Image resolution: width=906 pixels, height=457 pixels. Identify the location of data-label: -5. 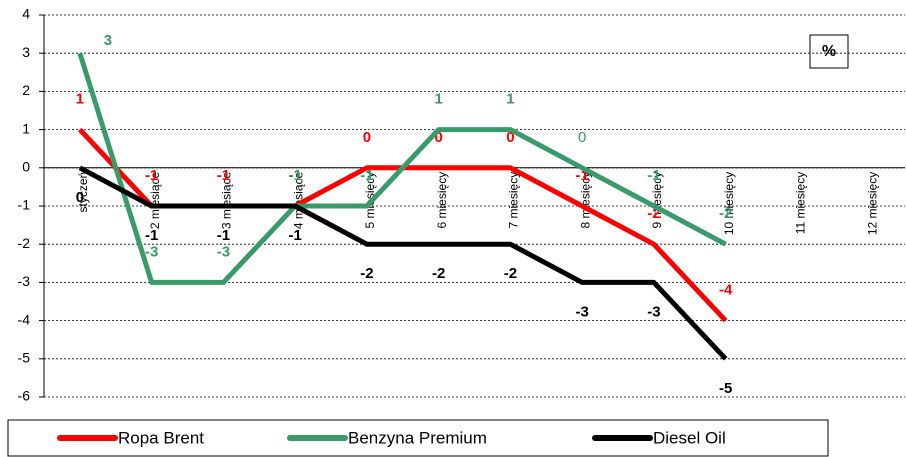
(725, 388).